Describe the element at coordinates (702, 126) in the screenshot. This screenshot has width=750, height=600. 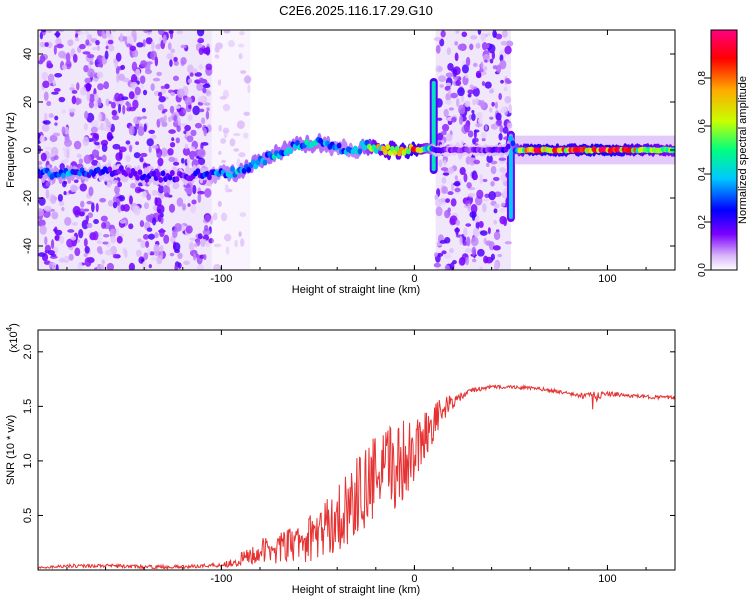
I see `colorbar-tick-label: 0.6` at that location.